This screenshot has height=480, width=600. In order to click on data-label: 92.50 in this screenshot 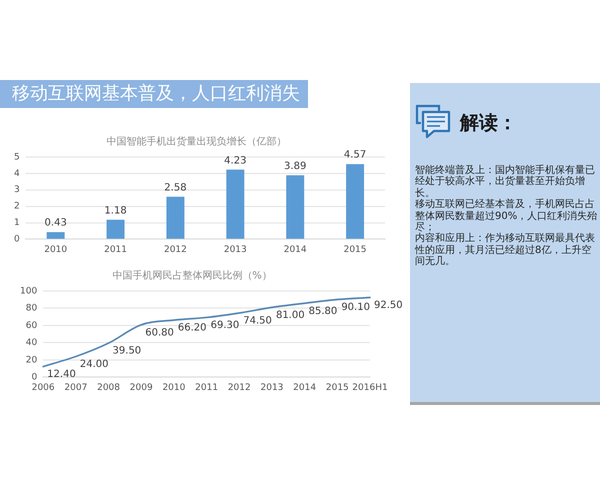, I will do `click(388, 306)`.